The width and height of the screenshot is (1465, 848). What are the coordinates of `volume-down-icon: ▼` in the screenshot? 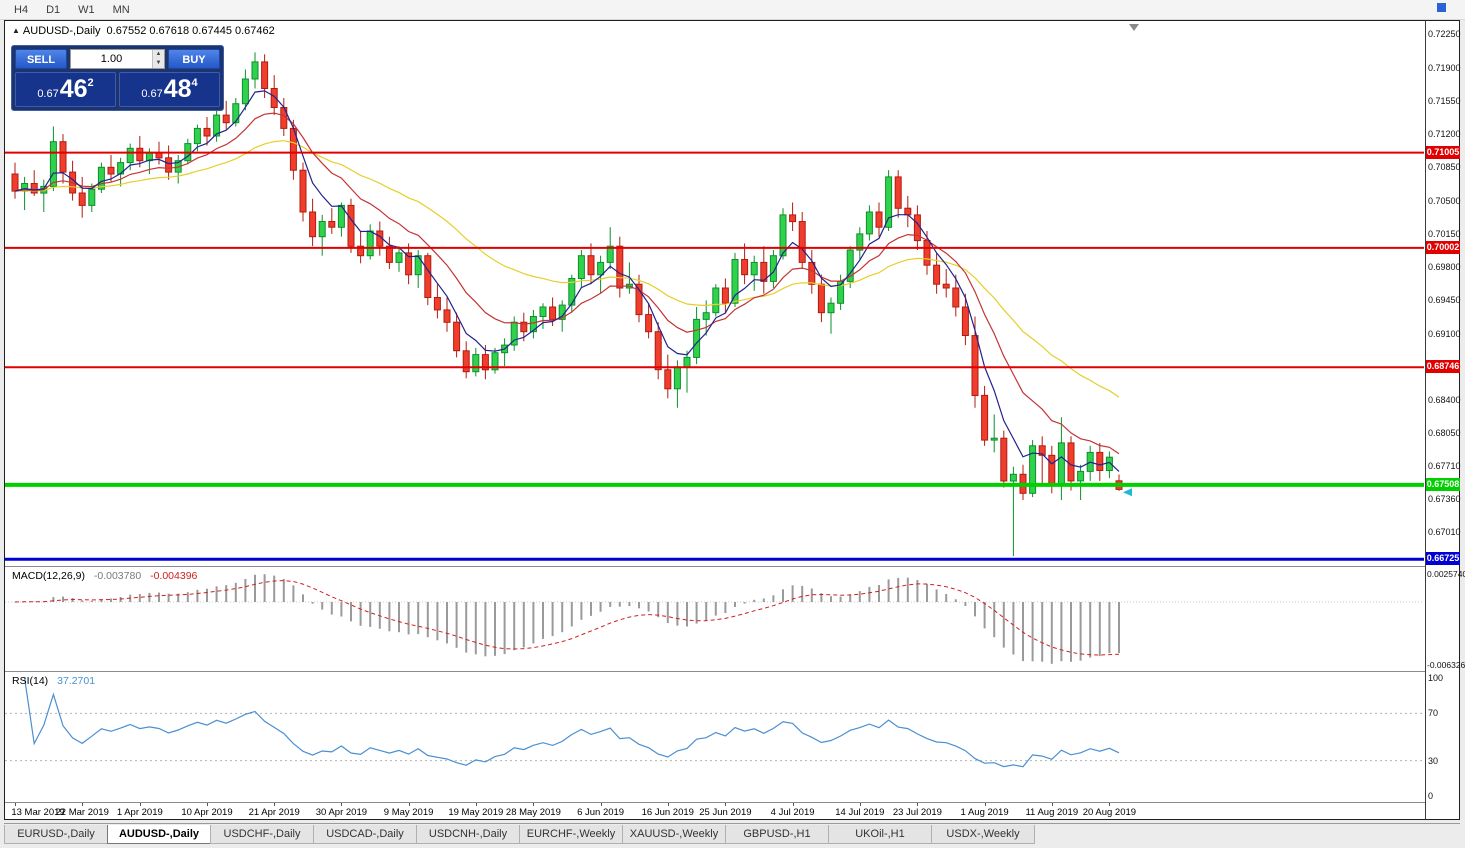 It's located at (158, 63).